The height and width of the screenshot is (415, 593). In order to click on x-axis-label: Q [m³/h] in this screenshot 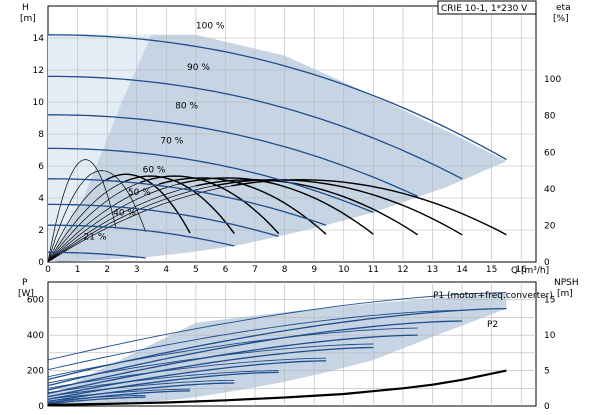, I will do `click(530, 271)`.